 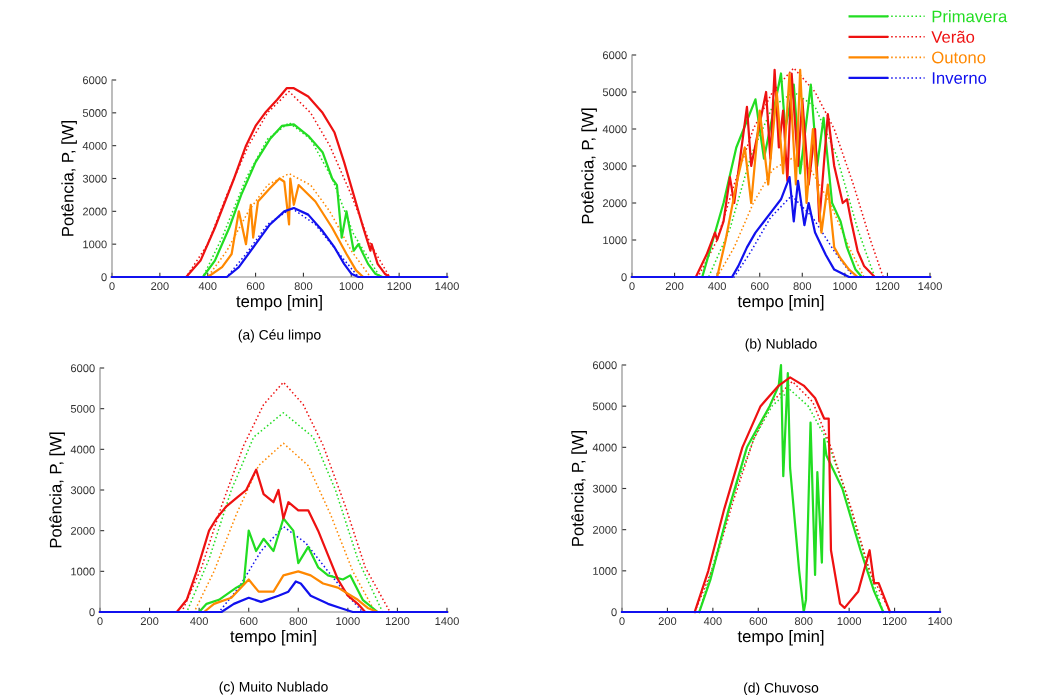 What do you see at coordinates (959, 78) in the screenshot?
I see `legend-label: Inverno` at bounding box center [959, 78].